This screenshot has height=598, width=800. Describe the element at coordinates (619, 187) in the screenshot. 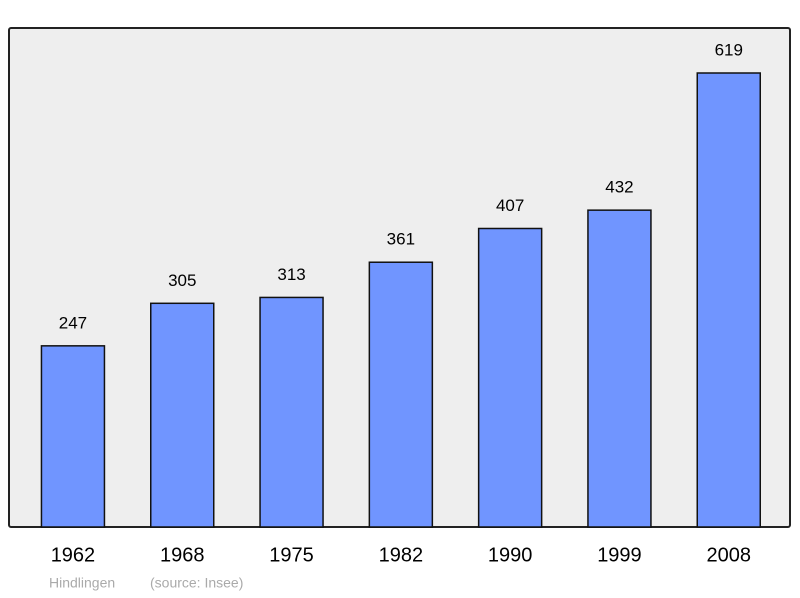

I see `value-label: 432` at that location.